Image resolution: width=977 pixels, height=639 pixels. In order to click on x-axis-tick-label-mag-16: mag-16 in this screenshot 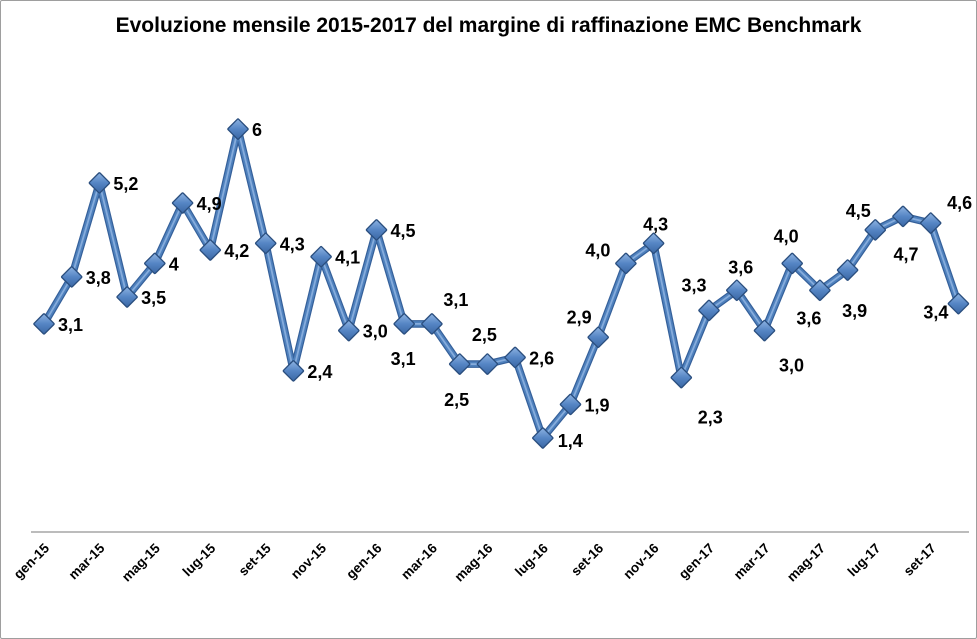, I will do `click(473, 562)`.